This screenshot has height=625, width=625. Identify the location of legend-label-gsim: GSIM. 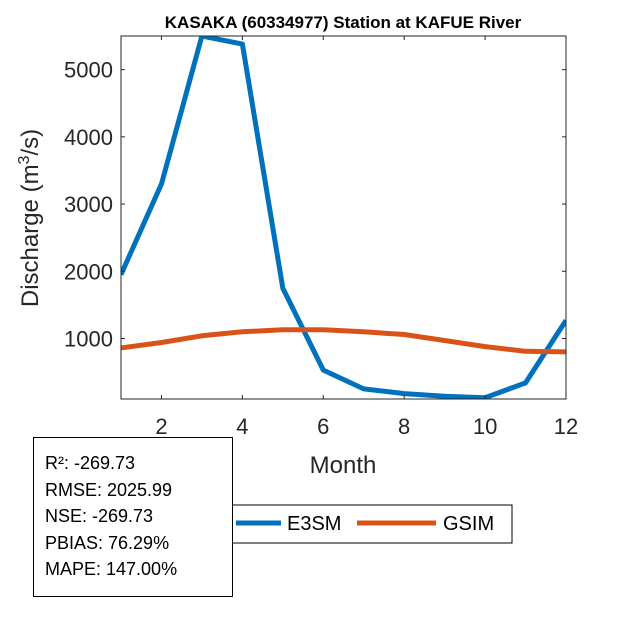
(468, 524).